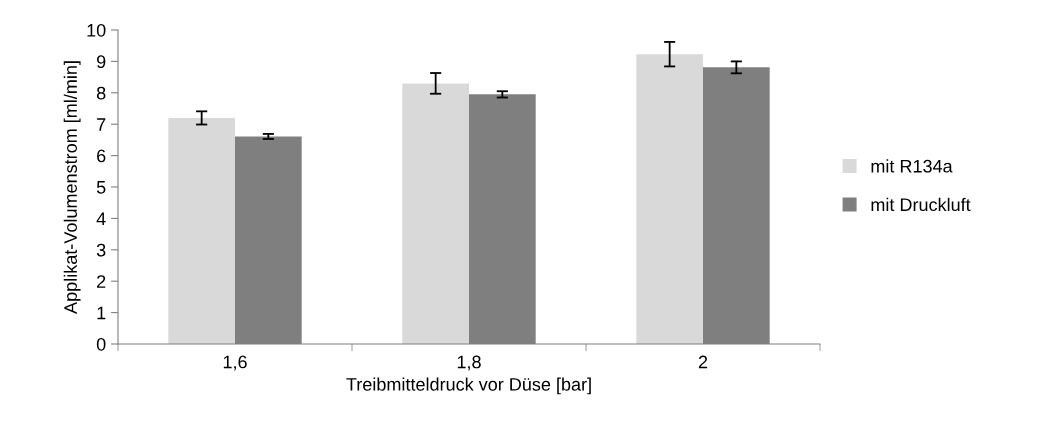  What do you see at coordinates (101, 187) in the screenshot?
I see `y-tick-label: 5` at bounding box center [101, 187].